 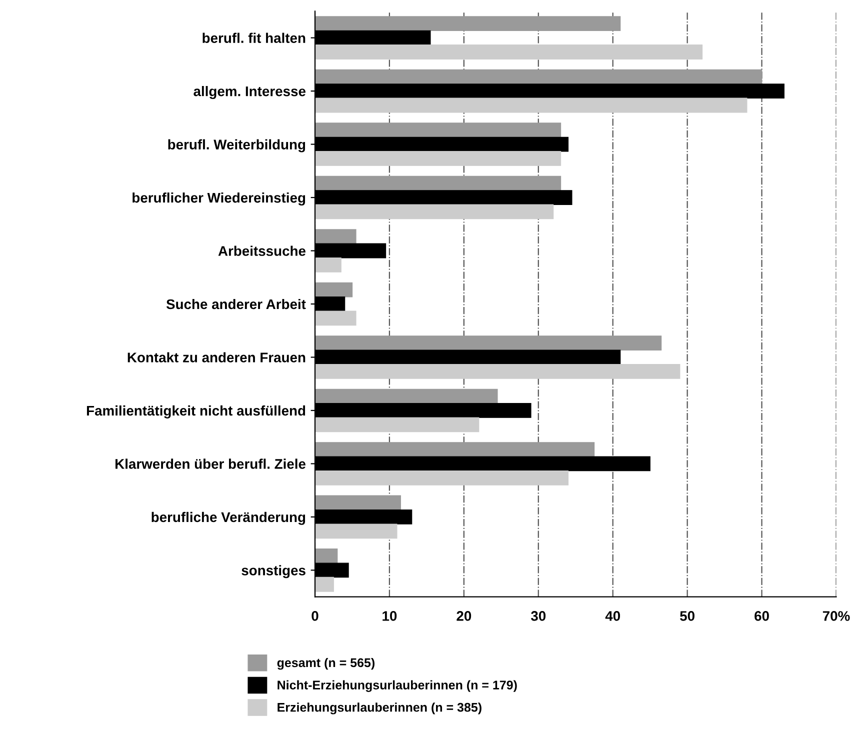 I want to click on legend-label: Erziehungsurlauberinnen (n = 385), so click(x=380, y=708).